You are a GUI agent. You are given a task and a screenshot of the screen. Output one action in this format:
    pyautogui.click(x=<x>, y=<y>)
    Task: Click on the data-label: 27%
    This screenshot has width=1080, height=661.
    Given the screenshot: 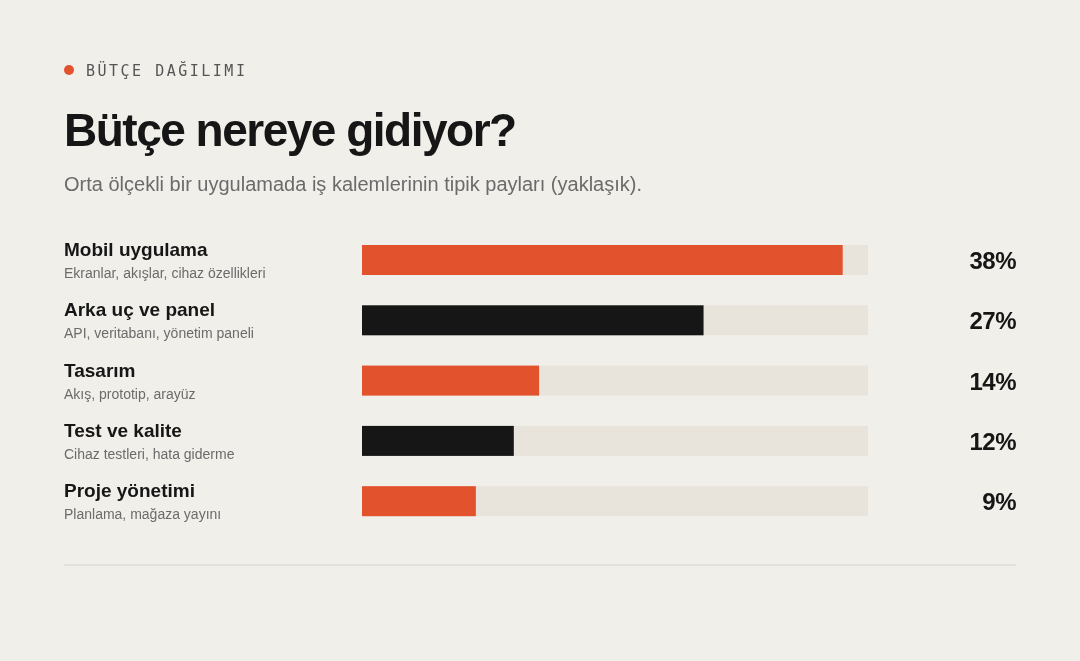 What is the action you would take?
    pyautogui.click(x=993, y=321)
    